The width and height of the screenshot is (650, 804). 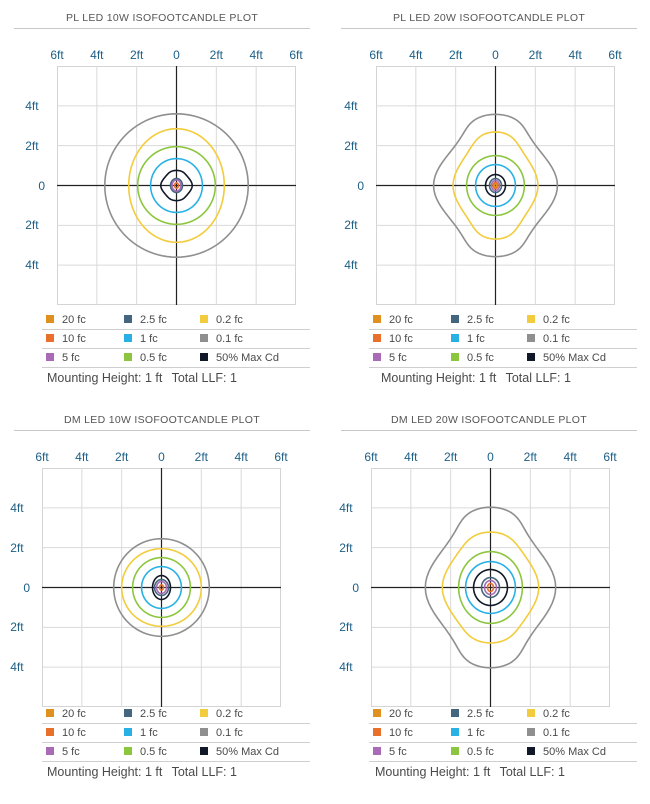 What do you see at coordinates (401, 339) in the screenshot?
I see `legend-label: 10 fc` at bounding box center [401, 339].